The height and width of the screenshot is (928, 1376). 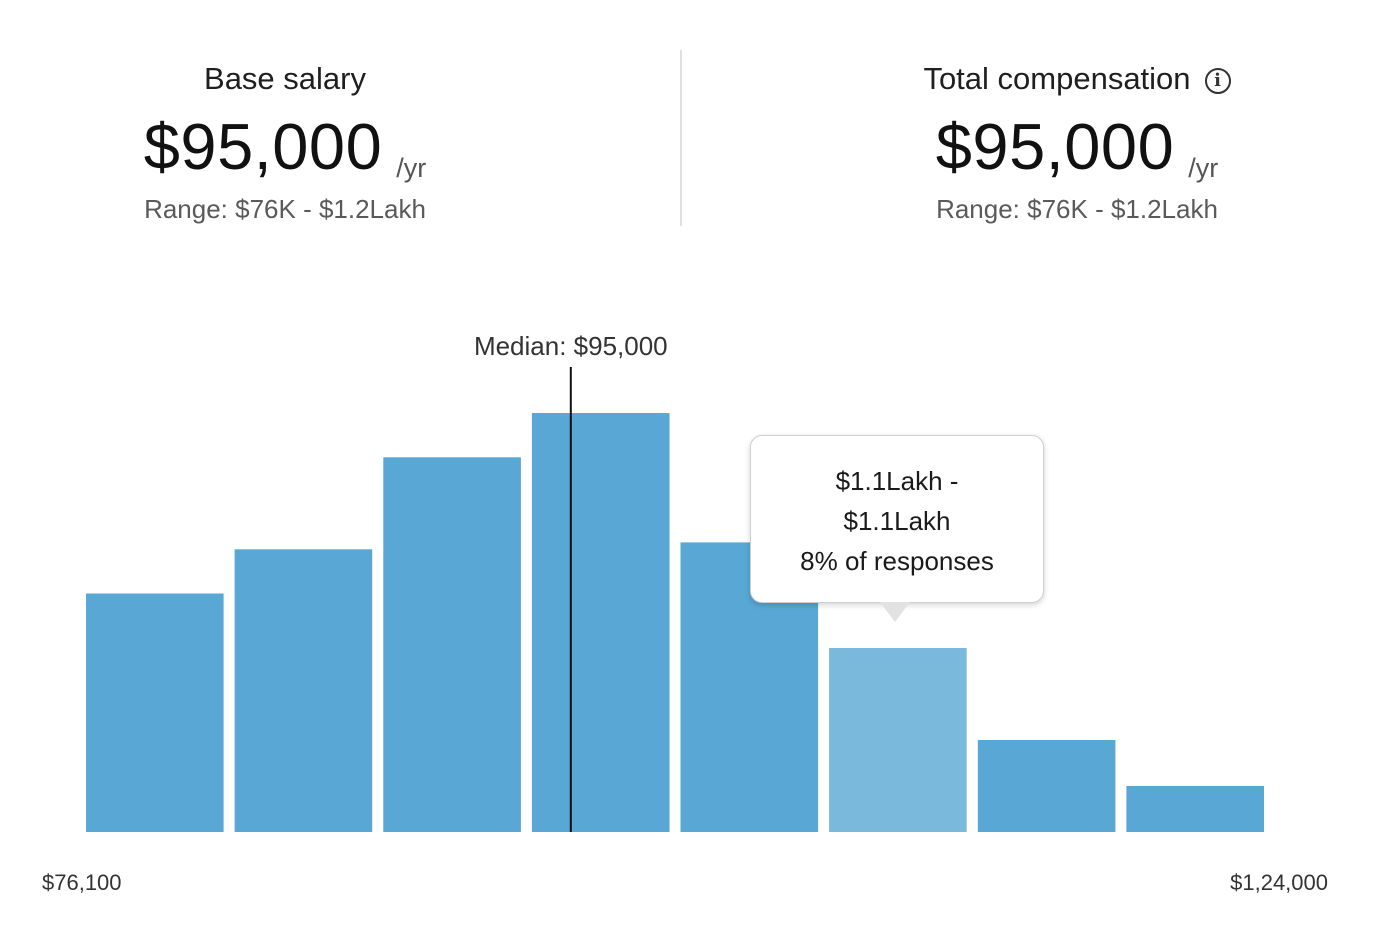 I want to click on base-salary-amount: $95,000, so click(x=263, y=146).